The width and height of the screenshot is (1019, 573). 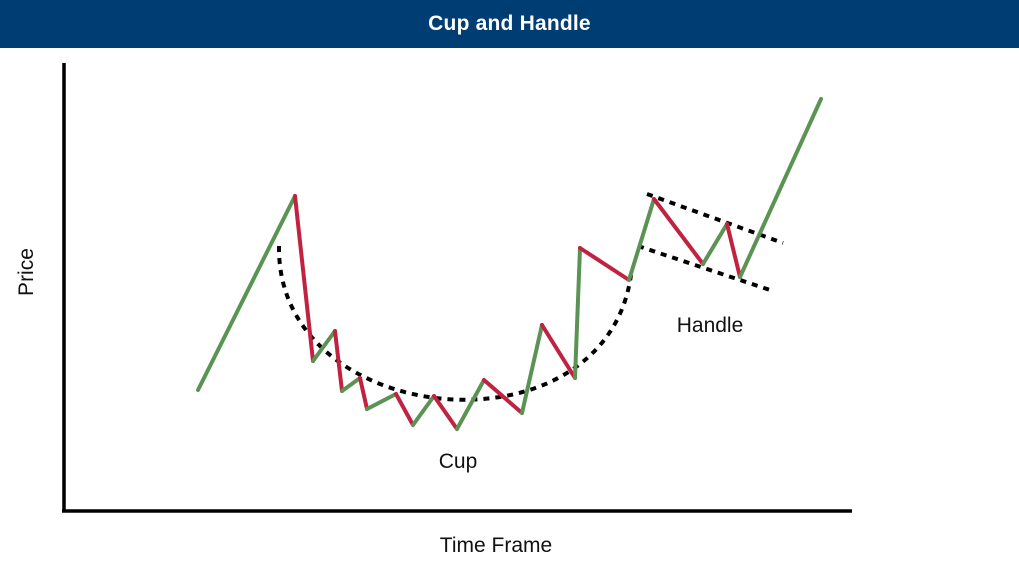 I want to click on cup-label: Cup, so click(x=458, y=461).